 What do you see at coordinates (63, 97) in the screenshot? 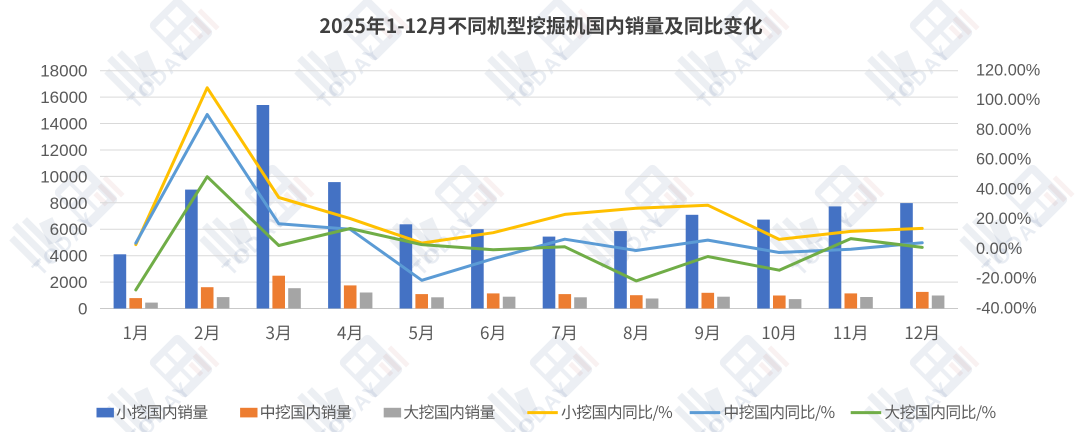
I see `svg-text: 16000` at bounding box center [63, 97].